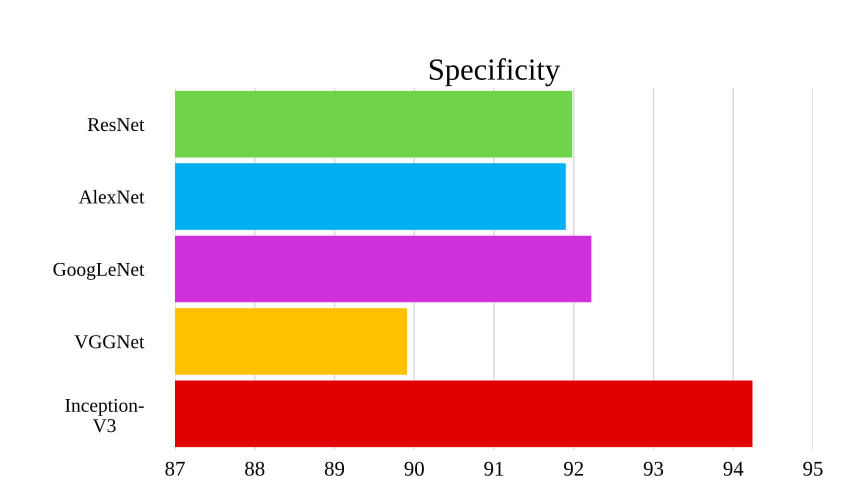 The height and width of the screenshot is (499, 849). I want to click on y-tick-label: AlexNet, so click(111, 197).